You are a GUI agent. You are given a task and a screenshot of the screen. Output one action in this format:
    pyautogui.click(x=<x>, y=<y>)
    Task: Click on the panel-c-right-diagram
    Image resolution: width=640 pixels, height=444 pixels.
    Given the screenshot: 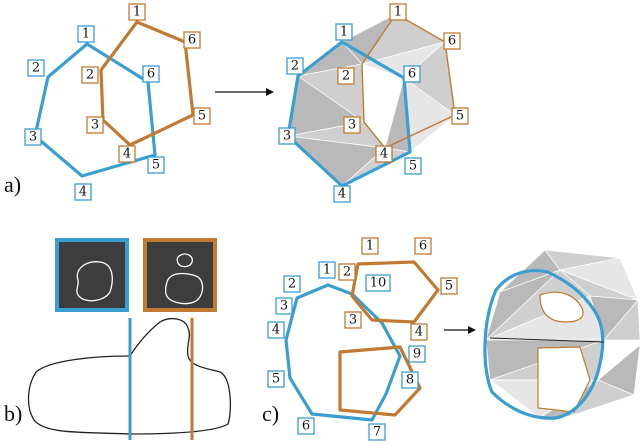 What is the action you would take?
    pyautogui.click(x=561, y=334)
    